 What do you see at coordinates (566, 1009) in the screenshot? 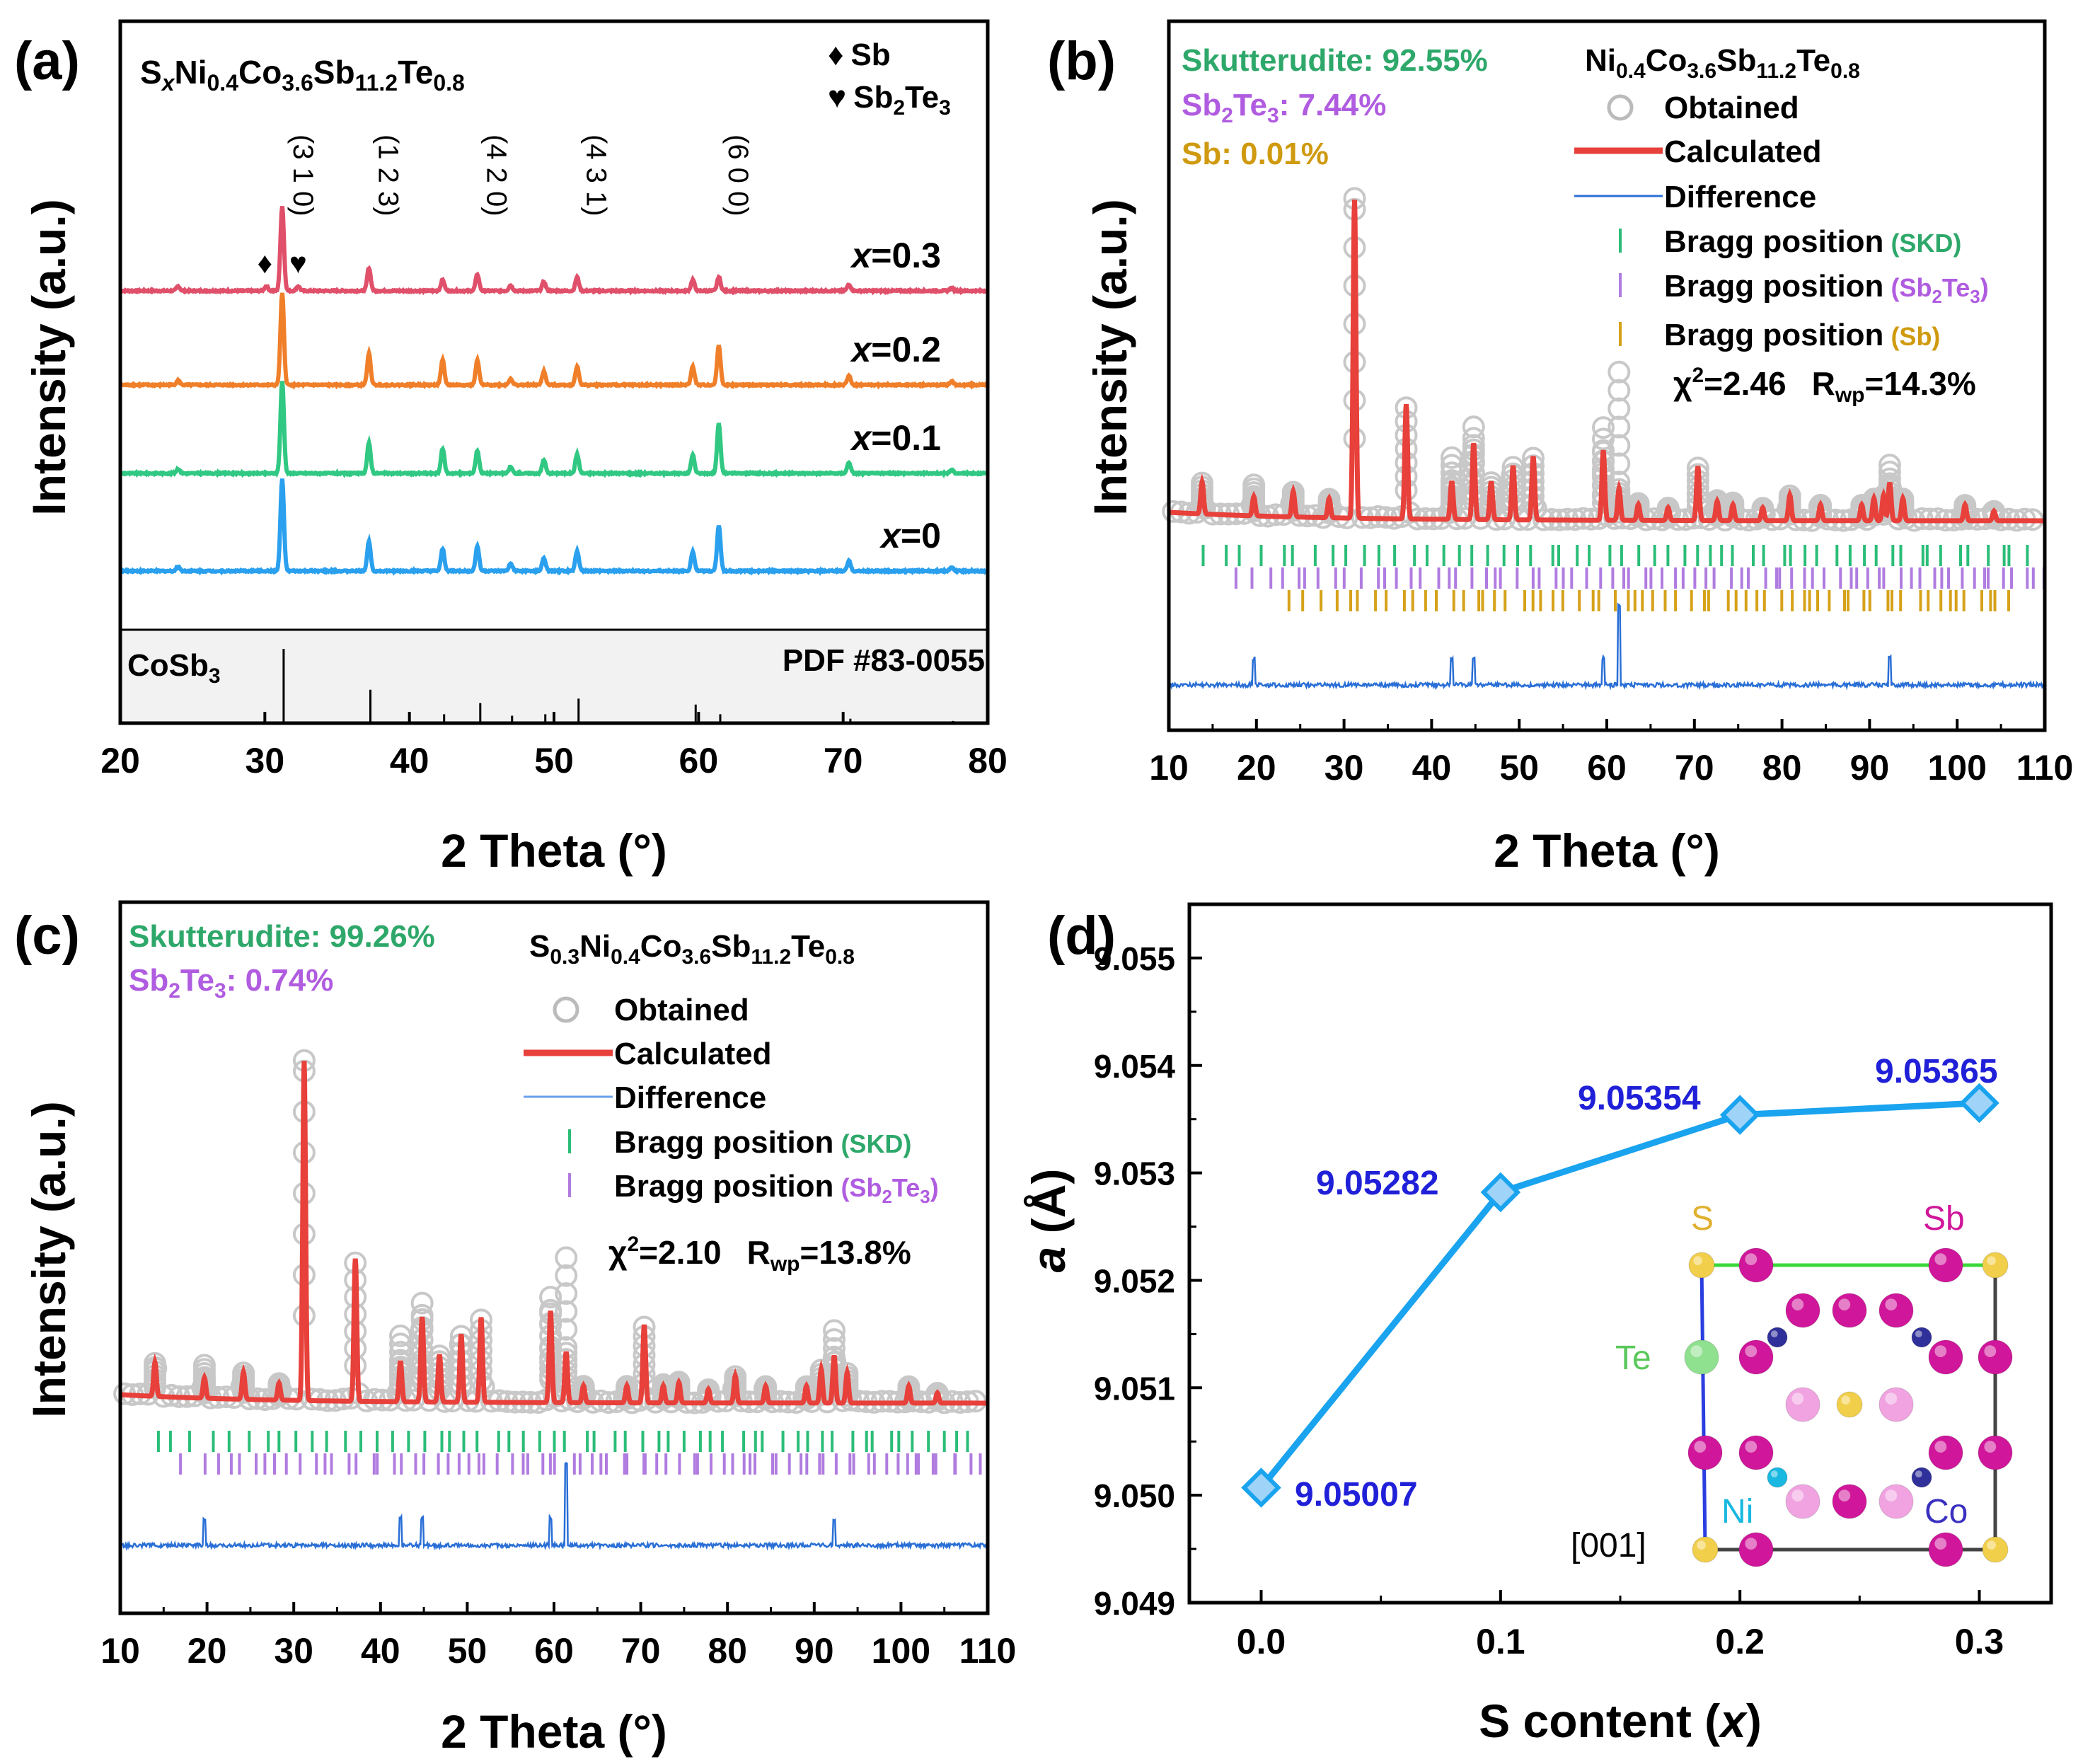
I see `legend-obtained-marker` at bounding box center [566, 1009].